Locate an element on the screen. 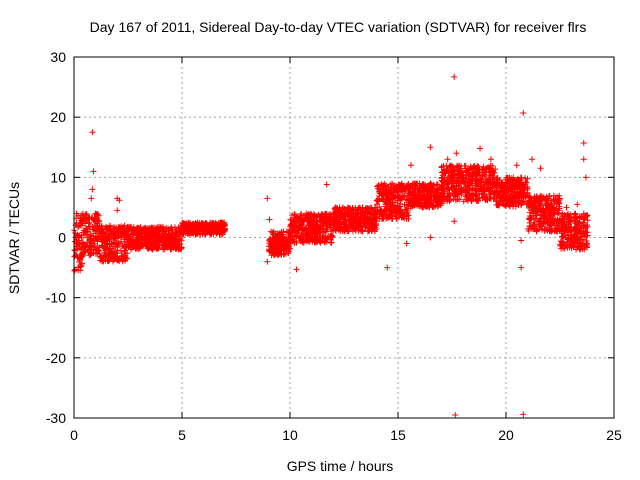 Image resolution: width=640 pixels, height=480 pixels. x-tick-label: 10 is located at coordinates (290, 435).